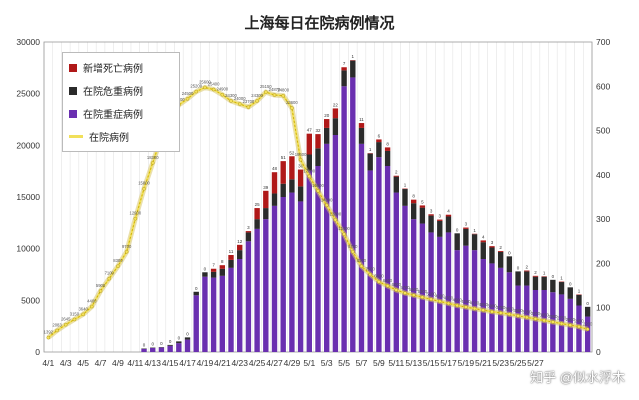 The width and height of the screenshot is (639, 400). Describe the element at coordinates (492, 242) in the screenshot. I see `bar-data-label: 3` at that location.